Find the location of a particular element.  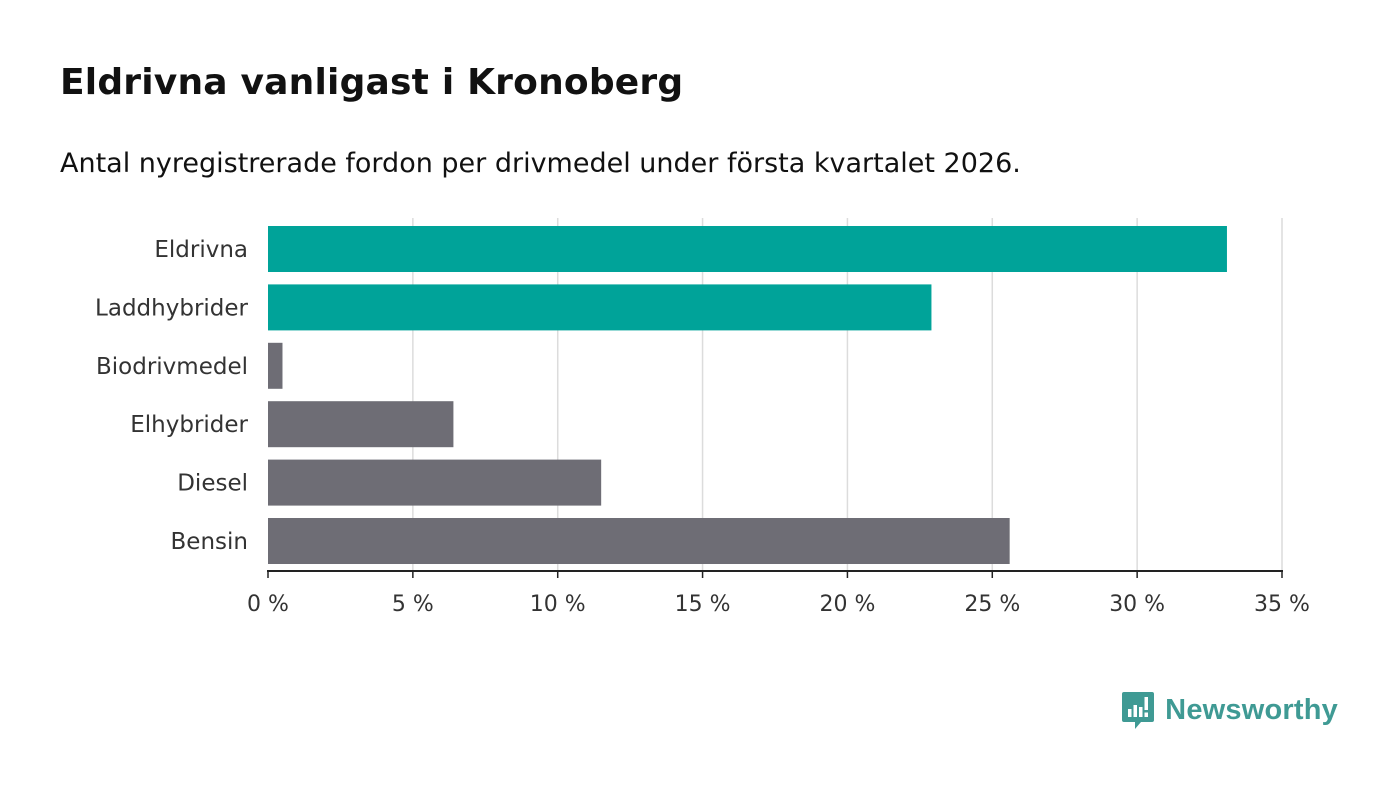

x-tick-label: 10 % is located at coordinates (558, 604).